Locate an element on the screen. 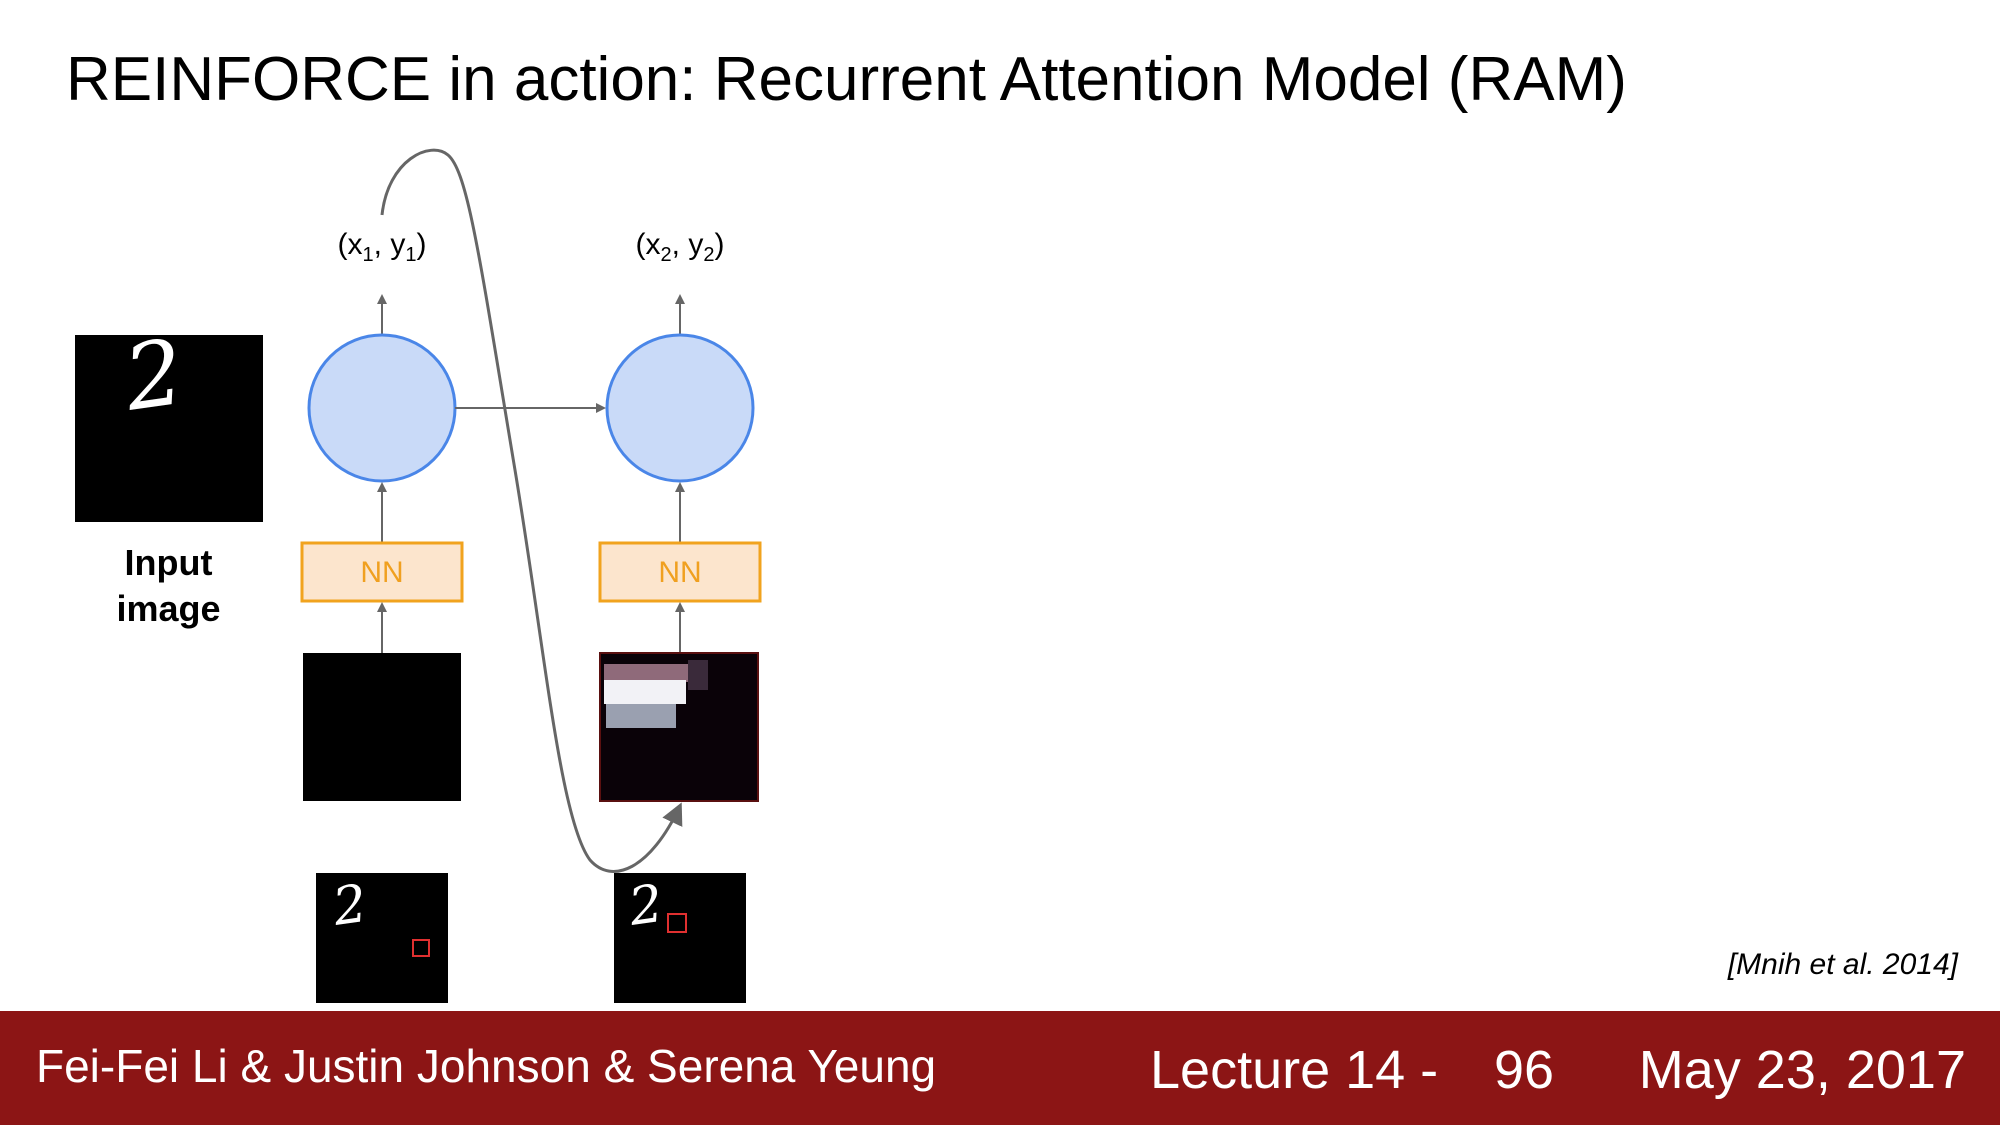 The width and height of the screenshot is (2000, 1125). nn-label-1: NN is located at coordinates (382, 572).